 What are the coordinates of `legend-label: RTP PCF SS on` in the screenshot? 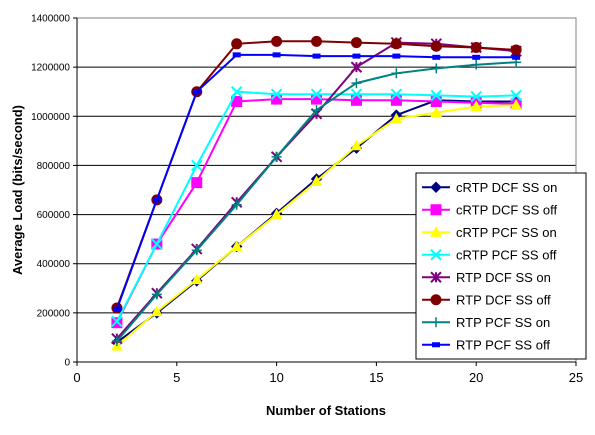 It's located at (503, 322).